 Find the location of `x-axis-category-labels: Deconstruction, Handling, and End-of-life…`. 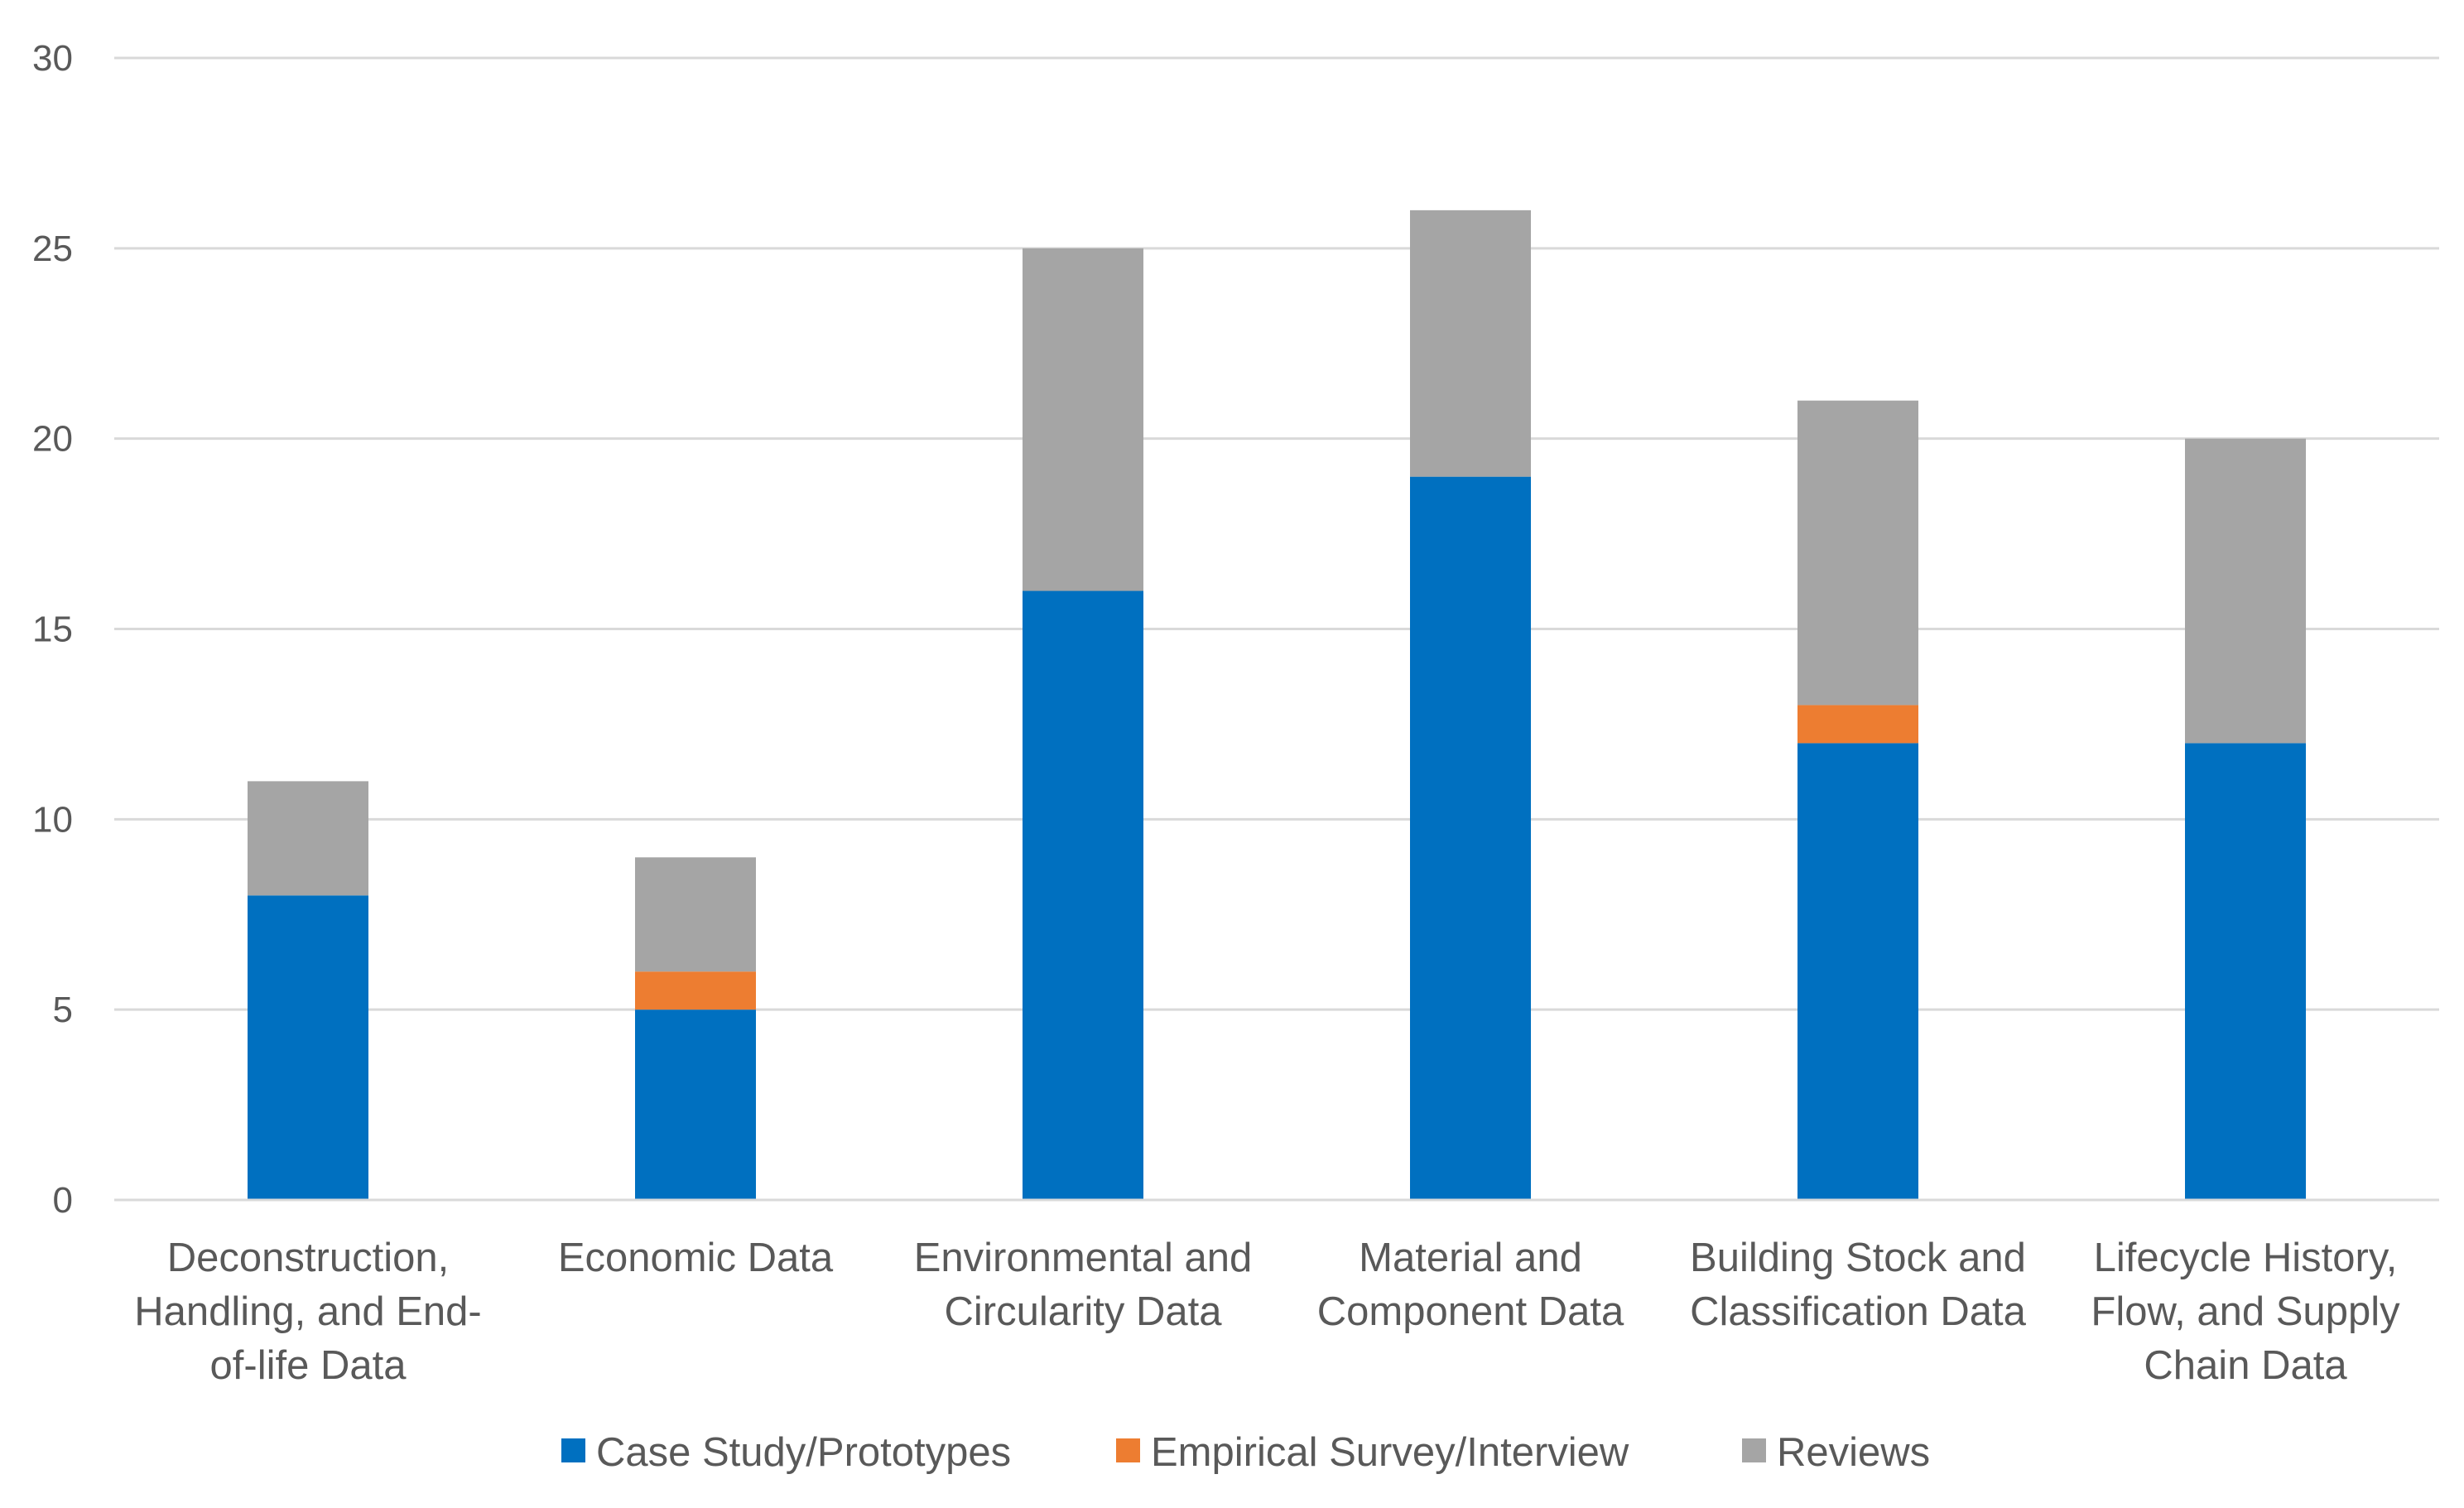

x-axis-category-labels: Deconstruction, Handling, and End-of-life… is located at coordinates (1267, 1312).